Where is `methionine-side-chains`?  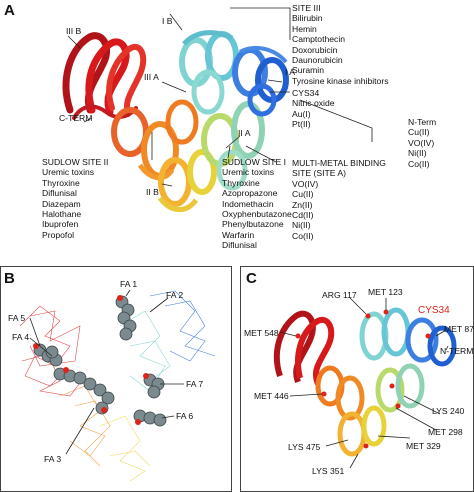
methionine-side-chains is located at coordinates (363, 379).